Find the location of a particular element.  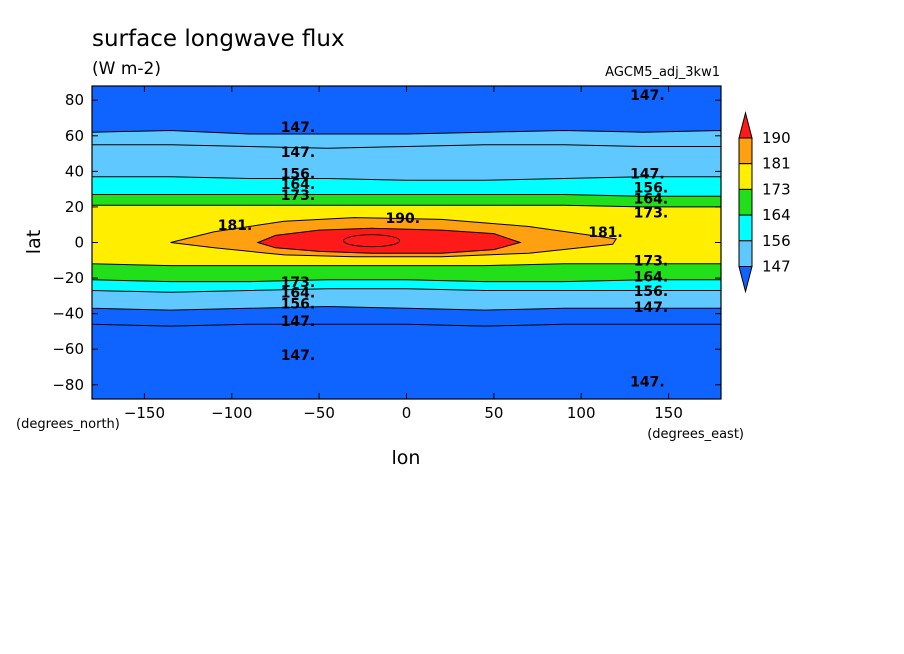

chart-title: surface longwave flux is located at coordinates (218, 39).